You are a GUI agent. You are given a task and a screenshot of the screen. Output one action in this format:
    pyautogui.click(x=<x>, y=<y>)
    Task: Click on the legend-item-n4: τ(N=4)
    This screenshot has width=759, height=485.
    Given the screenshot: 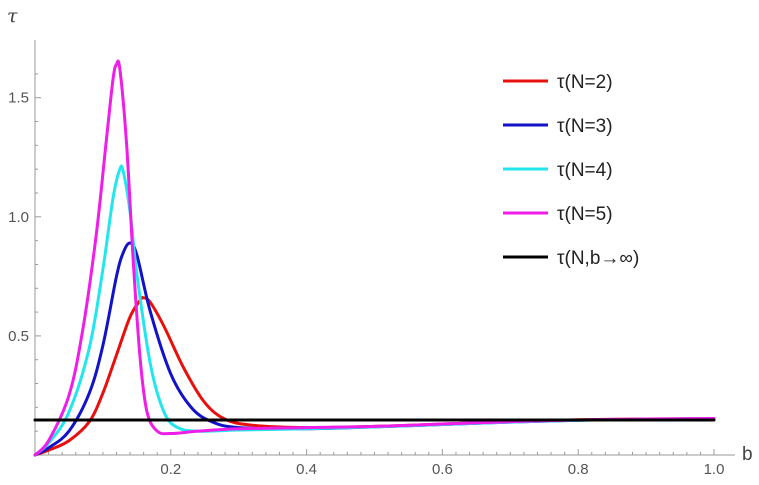 What is the action you would take?
    pyautogui.click(x=558, y=170)
    